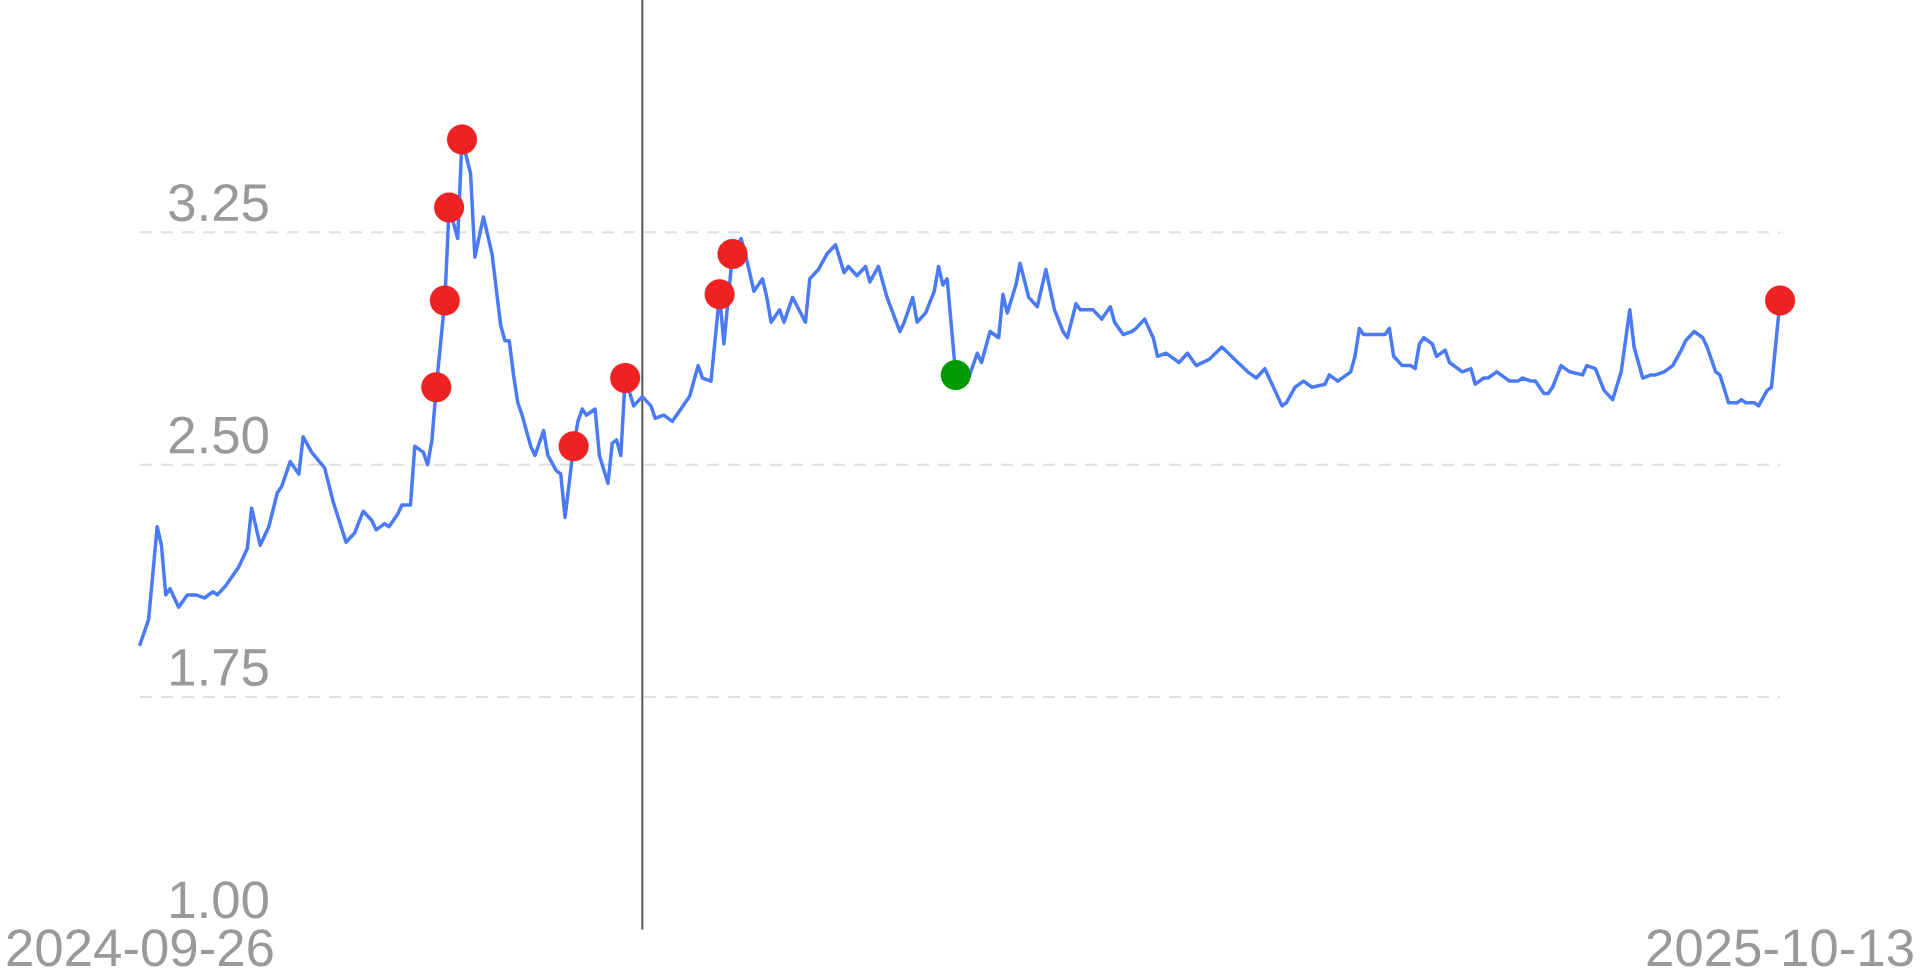 Image resolution: width=1920 pixels, height=972 pixels. What do you see at coordinates (218, 203) in the screenshot?
I see `y-tick-label: 3.25` at bounding box center [218, 203].